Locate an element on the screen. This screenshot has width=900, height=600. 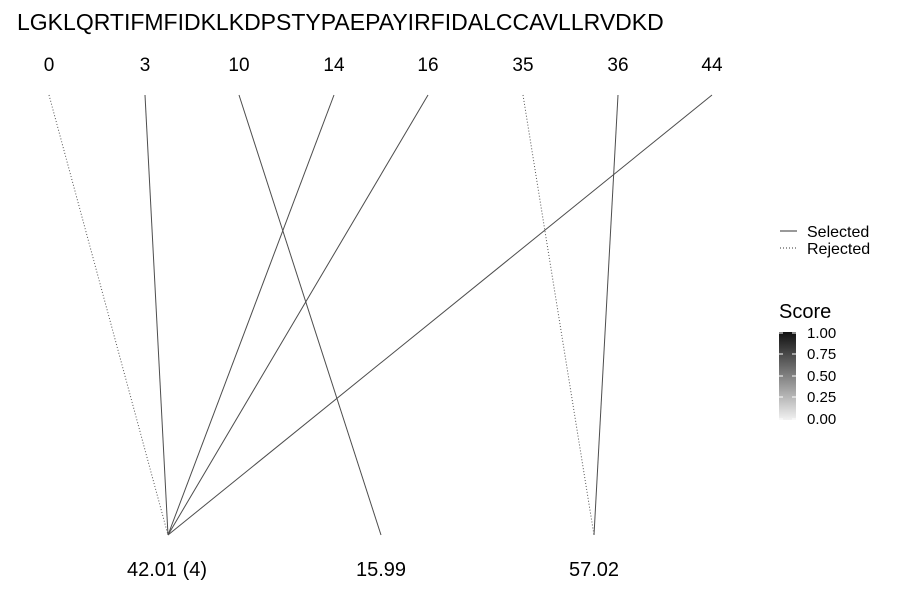
score-tick-label: 0.00 is located at coordinates (821, 419).